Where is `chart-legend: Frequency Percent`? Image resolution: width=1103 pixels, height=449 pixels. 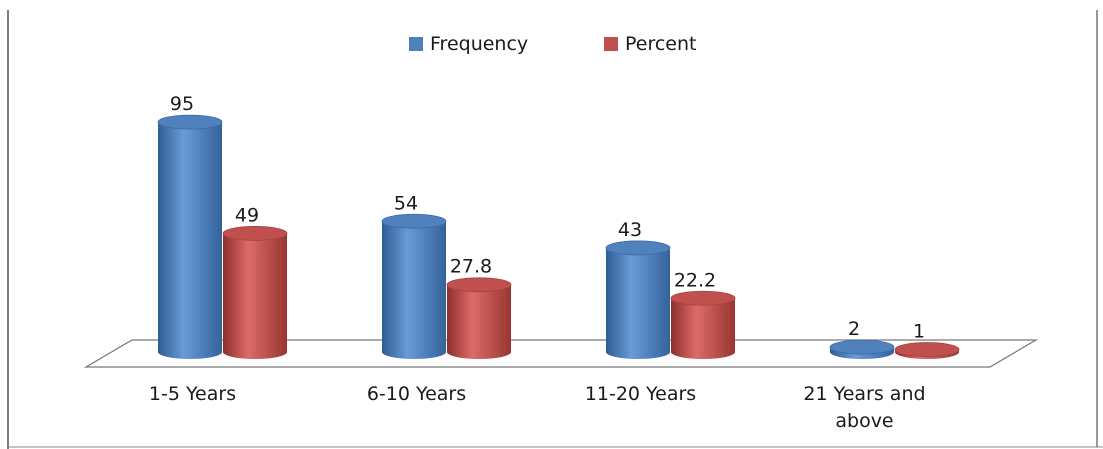 chart-legend: Frequency Percent is located at coordinates (553, 44).